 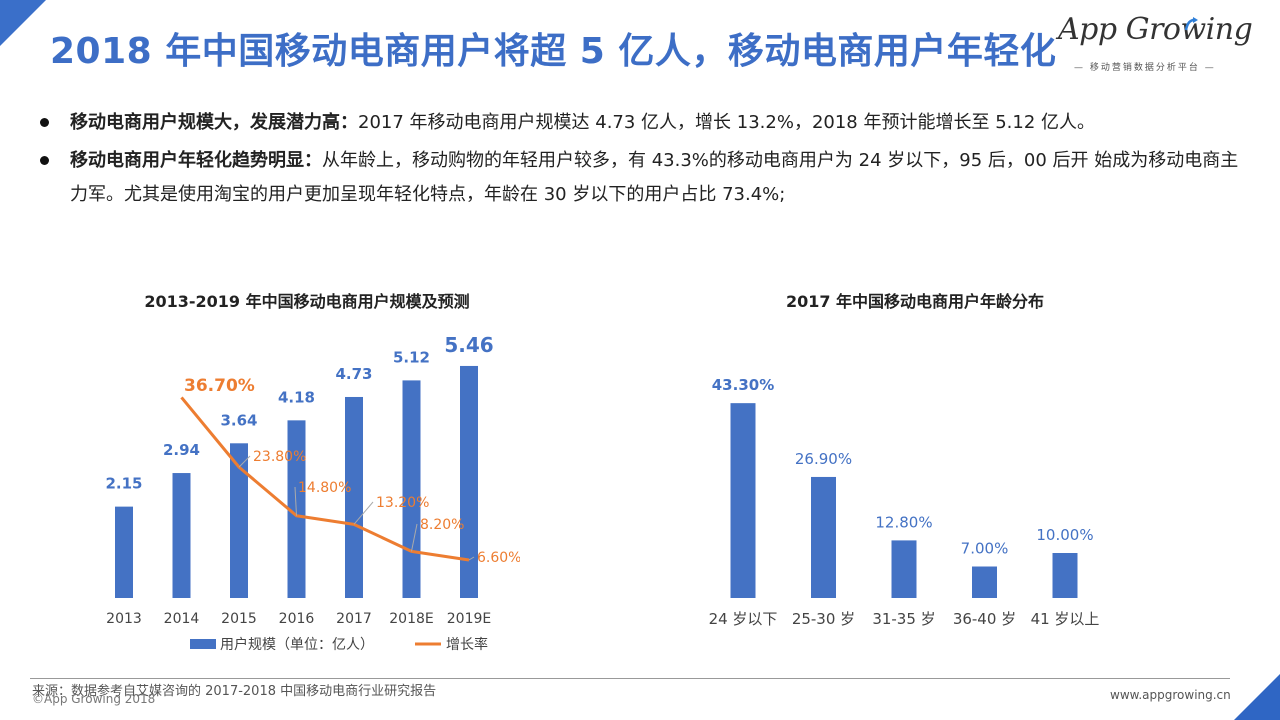 What do you see at coordinates (498, 558) in the screenshot?
I see `growth-data-label: 6.60%` at bounding box center [498, 558].